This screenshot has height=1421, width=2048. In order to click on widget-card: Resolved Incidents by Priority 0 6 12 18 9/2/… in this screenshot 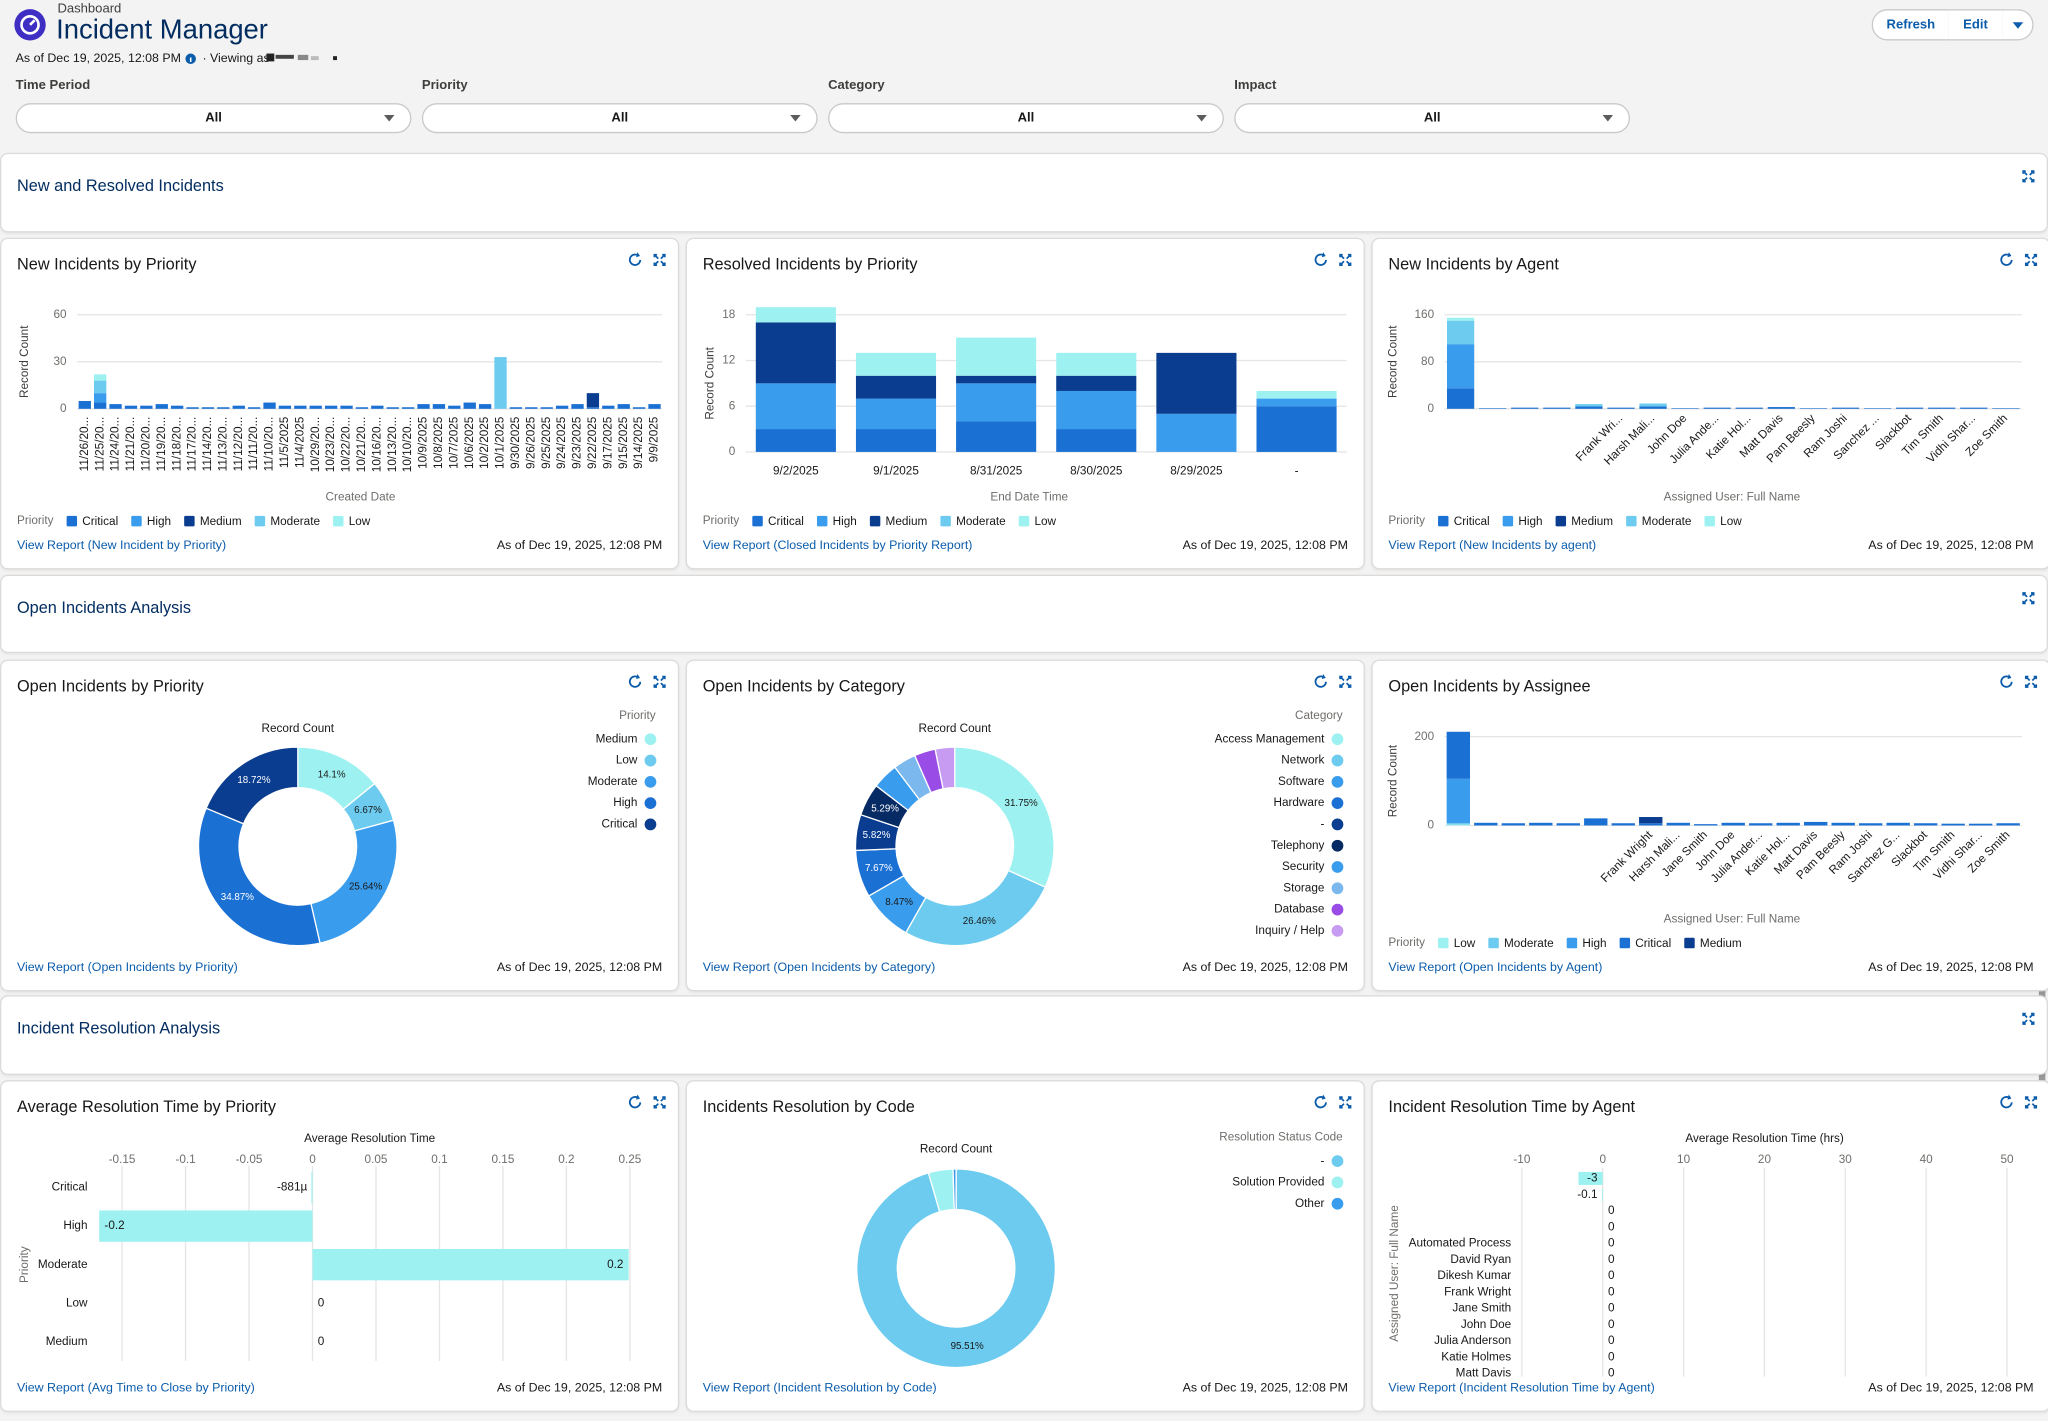, I will do `click(1025, 403)`.